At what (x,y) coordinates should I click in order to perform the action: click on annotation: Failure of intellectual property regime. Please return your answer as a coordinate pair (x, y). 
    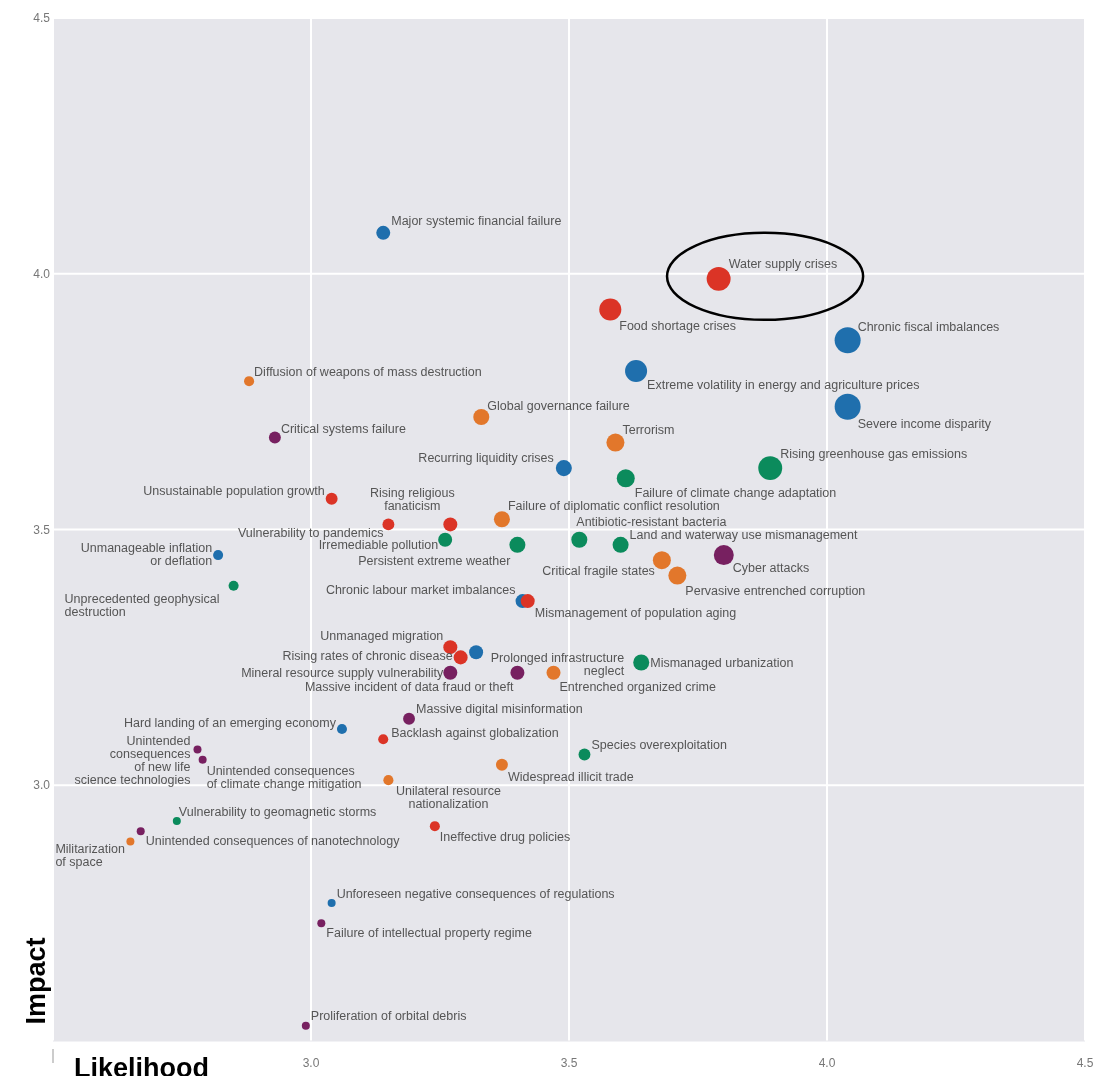
    Looking at the image, I should click on (429, 933).